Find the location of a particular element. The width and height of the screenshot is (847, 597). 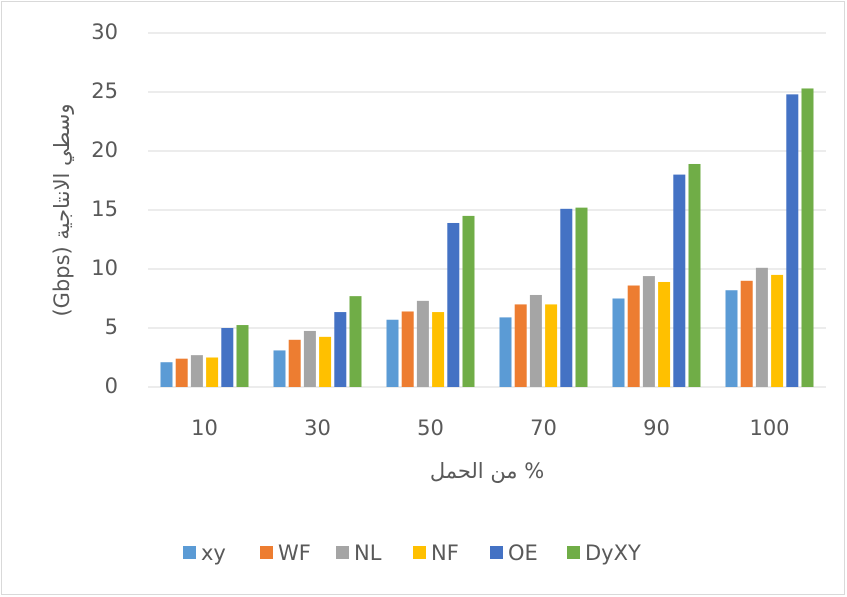

x-tick-label: 100 is located at coordinates (769, 428).